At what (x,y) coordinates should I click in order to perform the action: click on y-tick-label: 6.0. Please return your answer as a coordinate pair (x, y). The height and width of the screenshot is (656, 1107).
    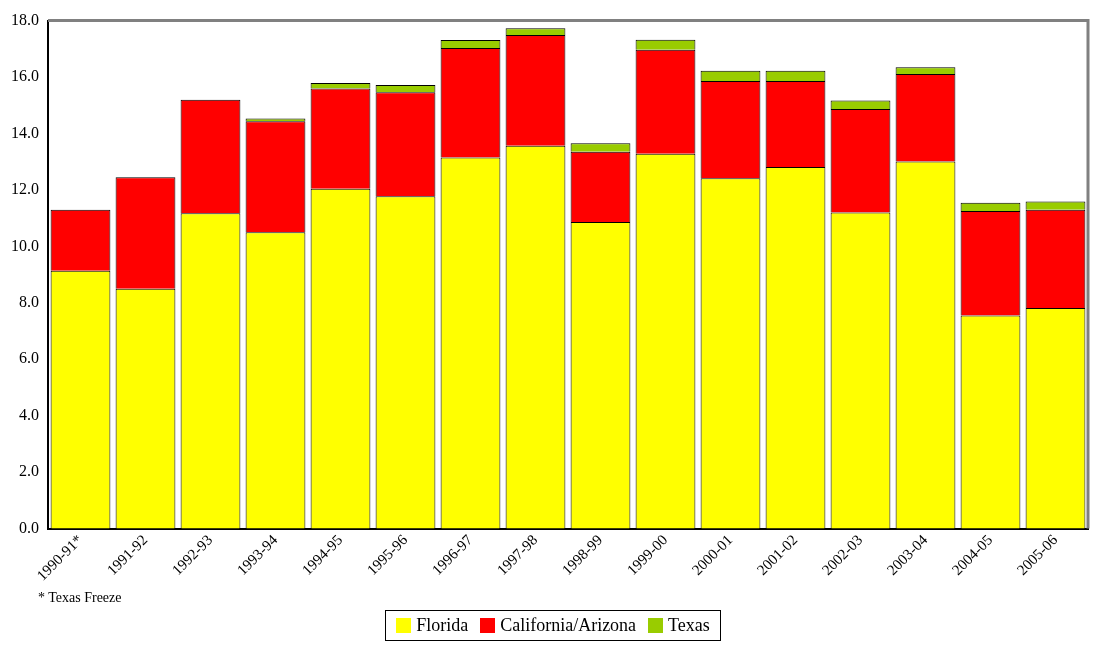
    Looking at the image, I should click on (29, 358).